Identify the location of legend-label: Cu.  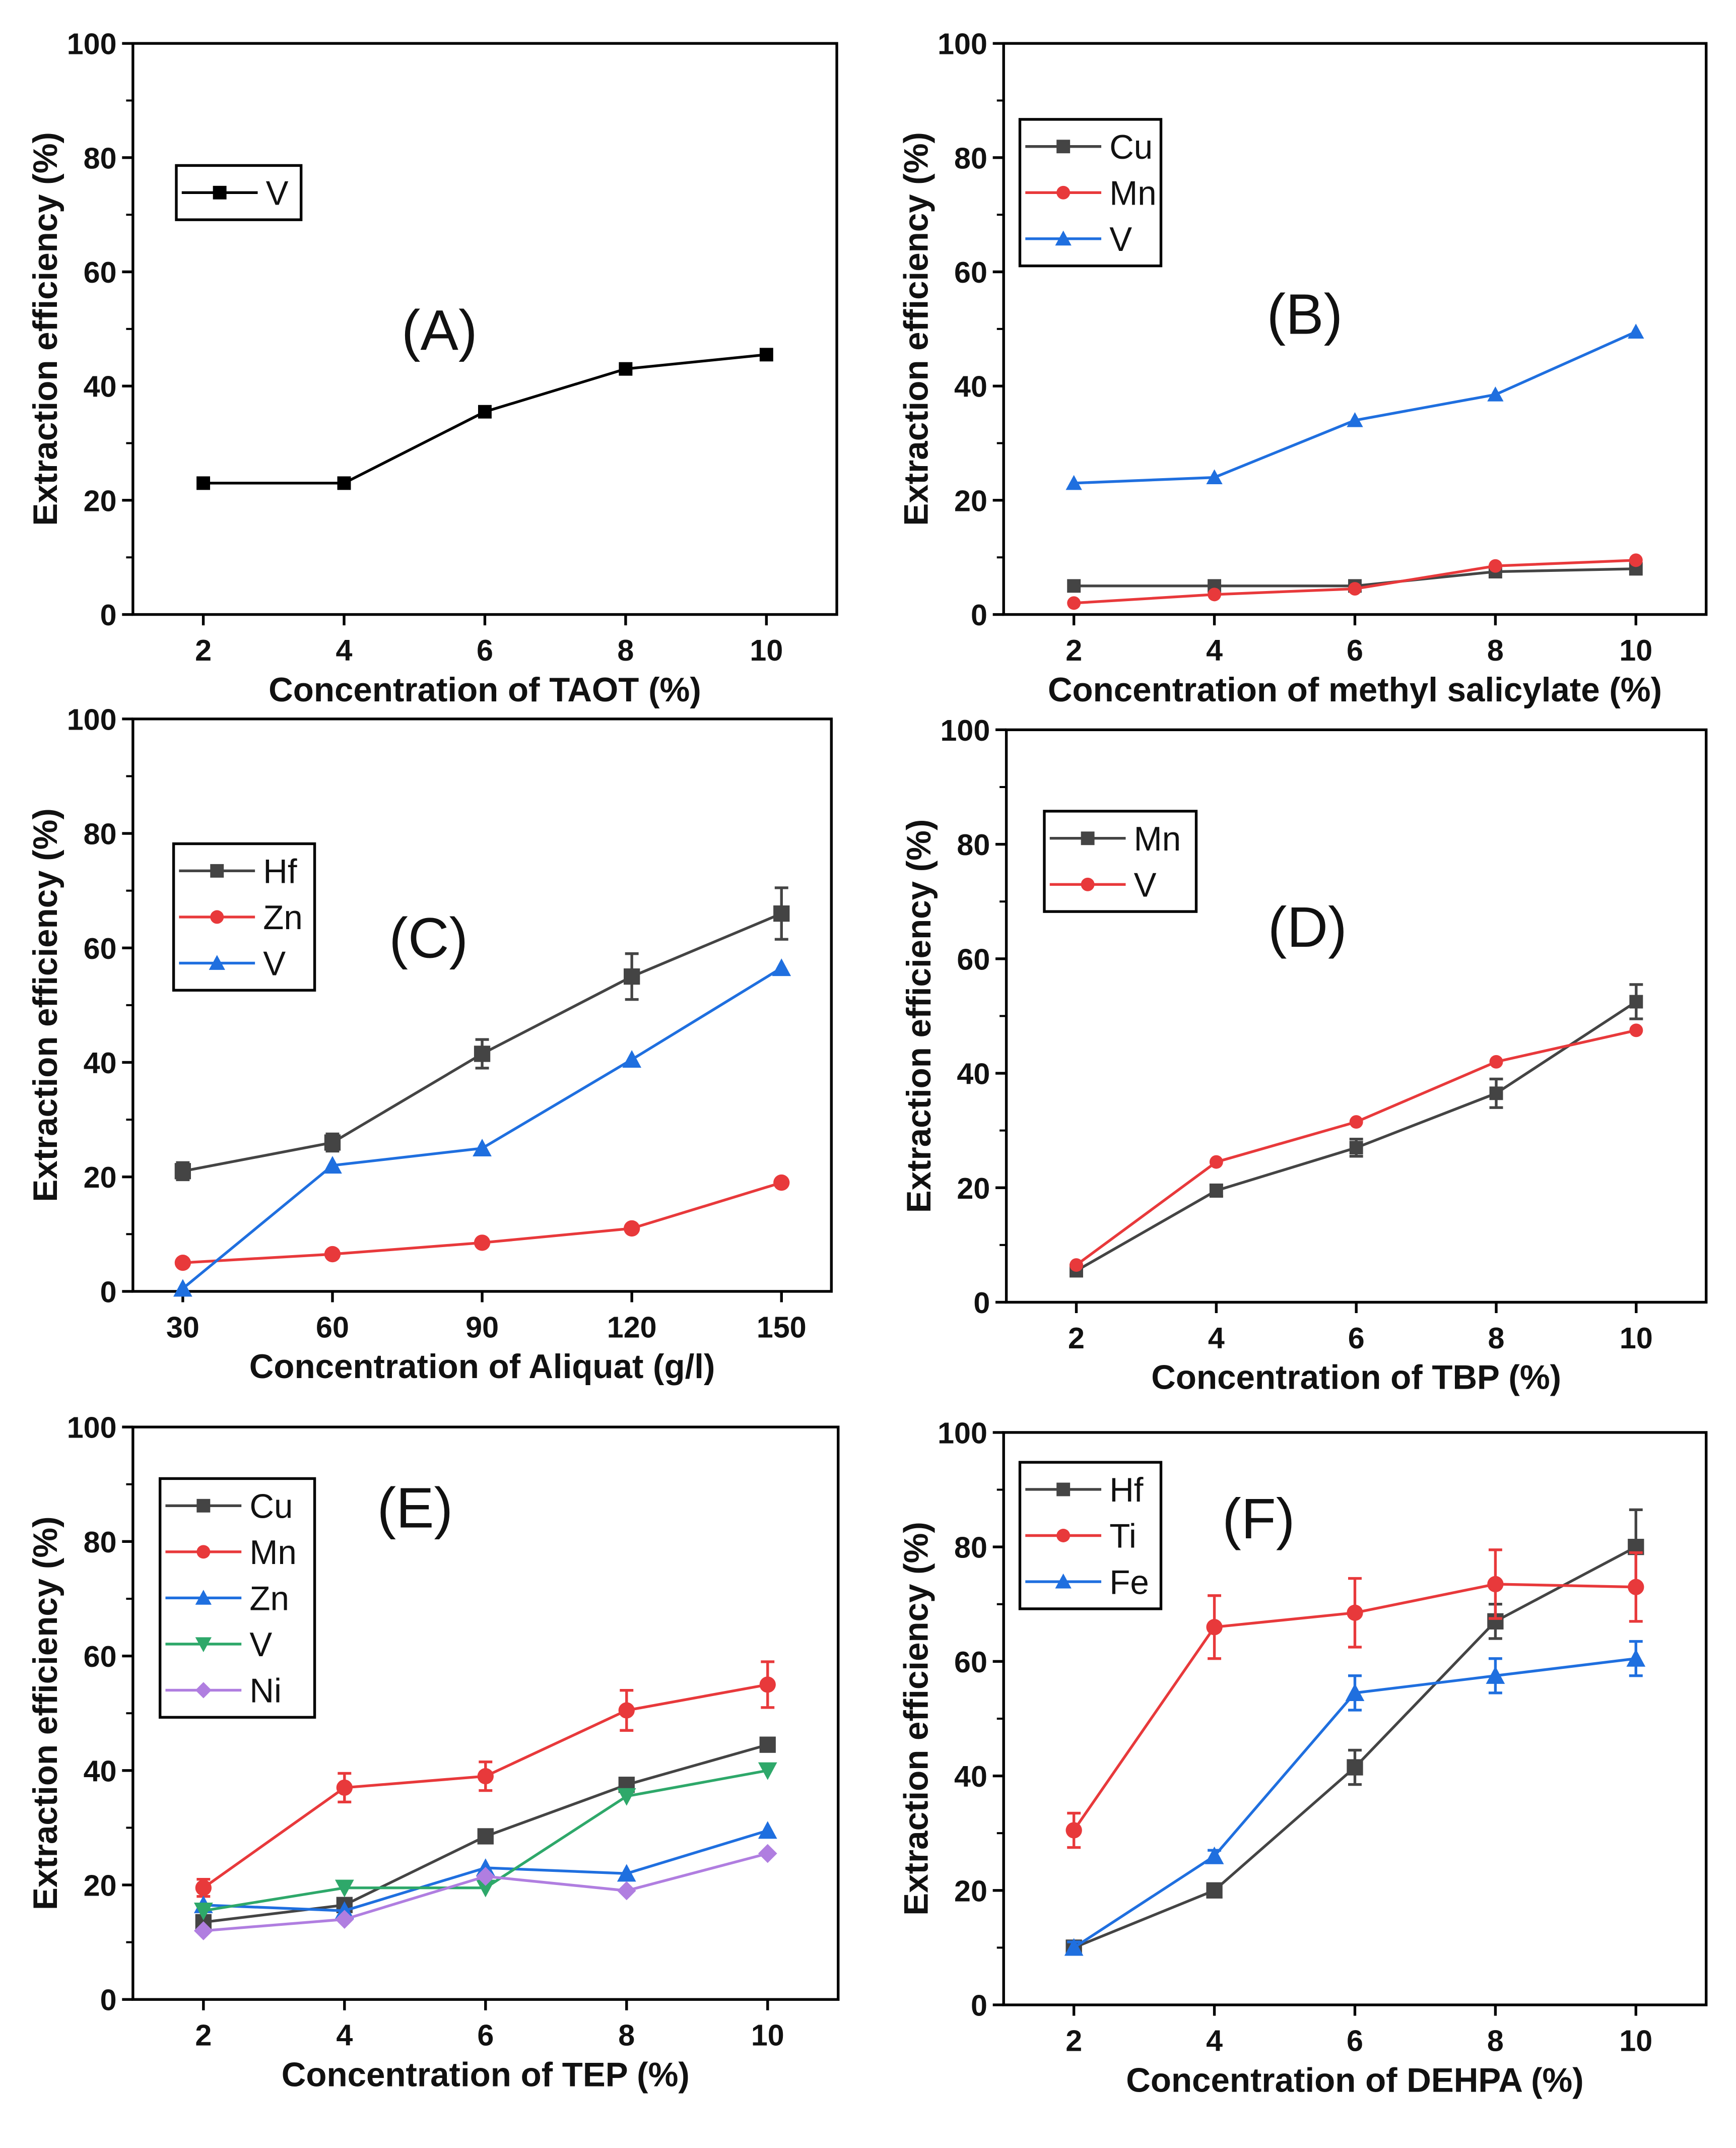
(1131, 147).